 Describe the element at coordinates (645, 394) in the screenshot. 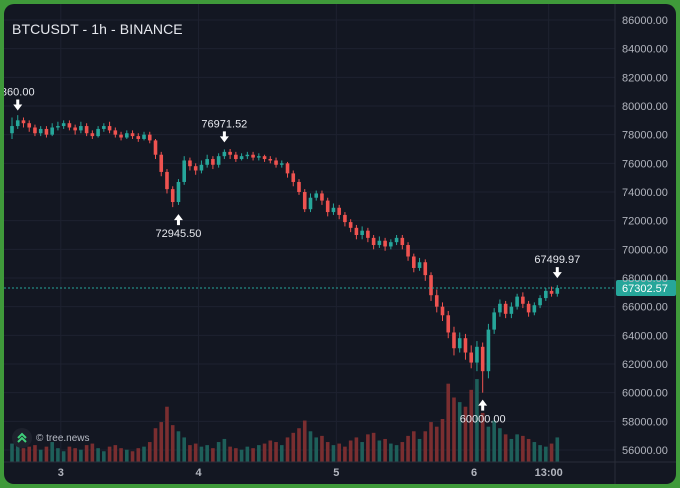

I see `y-tick-label: 60000.00` at that location.